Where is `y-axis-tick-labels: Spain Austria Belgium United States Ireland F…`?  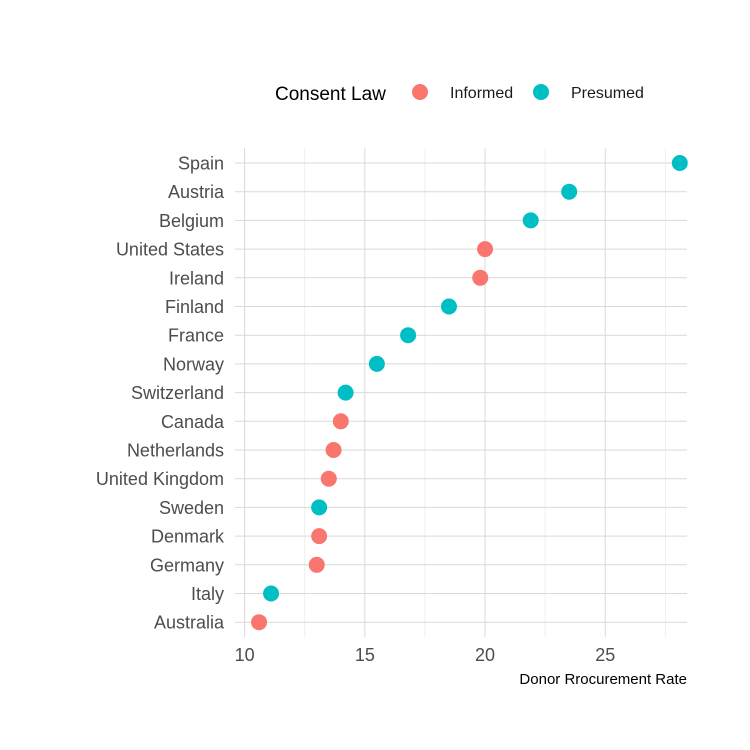 y-axis-tick-labels: Spain Austria Belgium United States Ireland F… is located at coordinates (160, 393).